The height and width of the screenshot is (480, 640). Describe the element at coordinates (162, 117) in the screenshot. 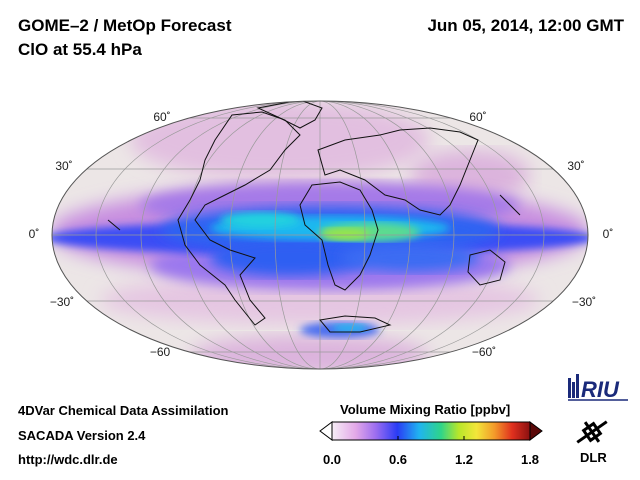

I see `lat-label-left-60: 60˚` at that location.